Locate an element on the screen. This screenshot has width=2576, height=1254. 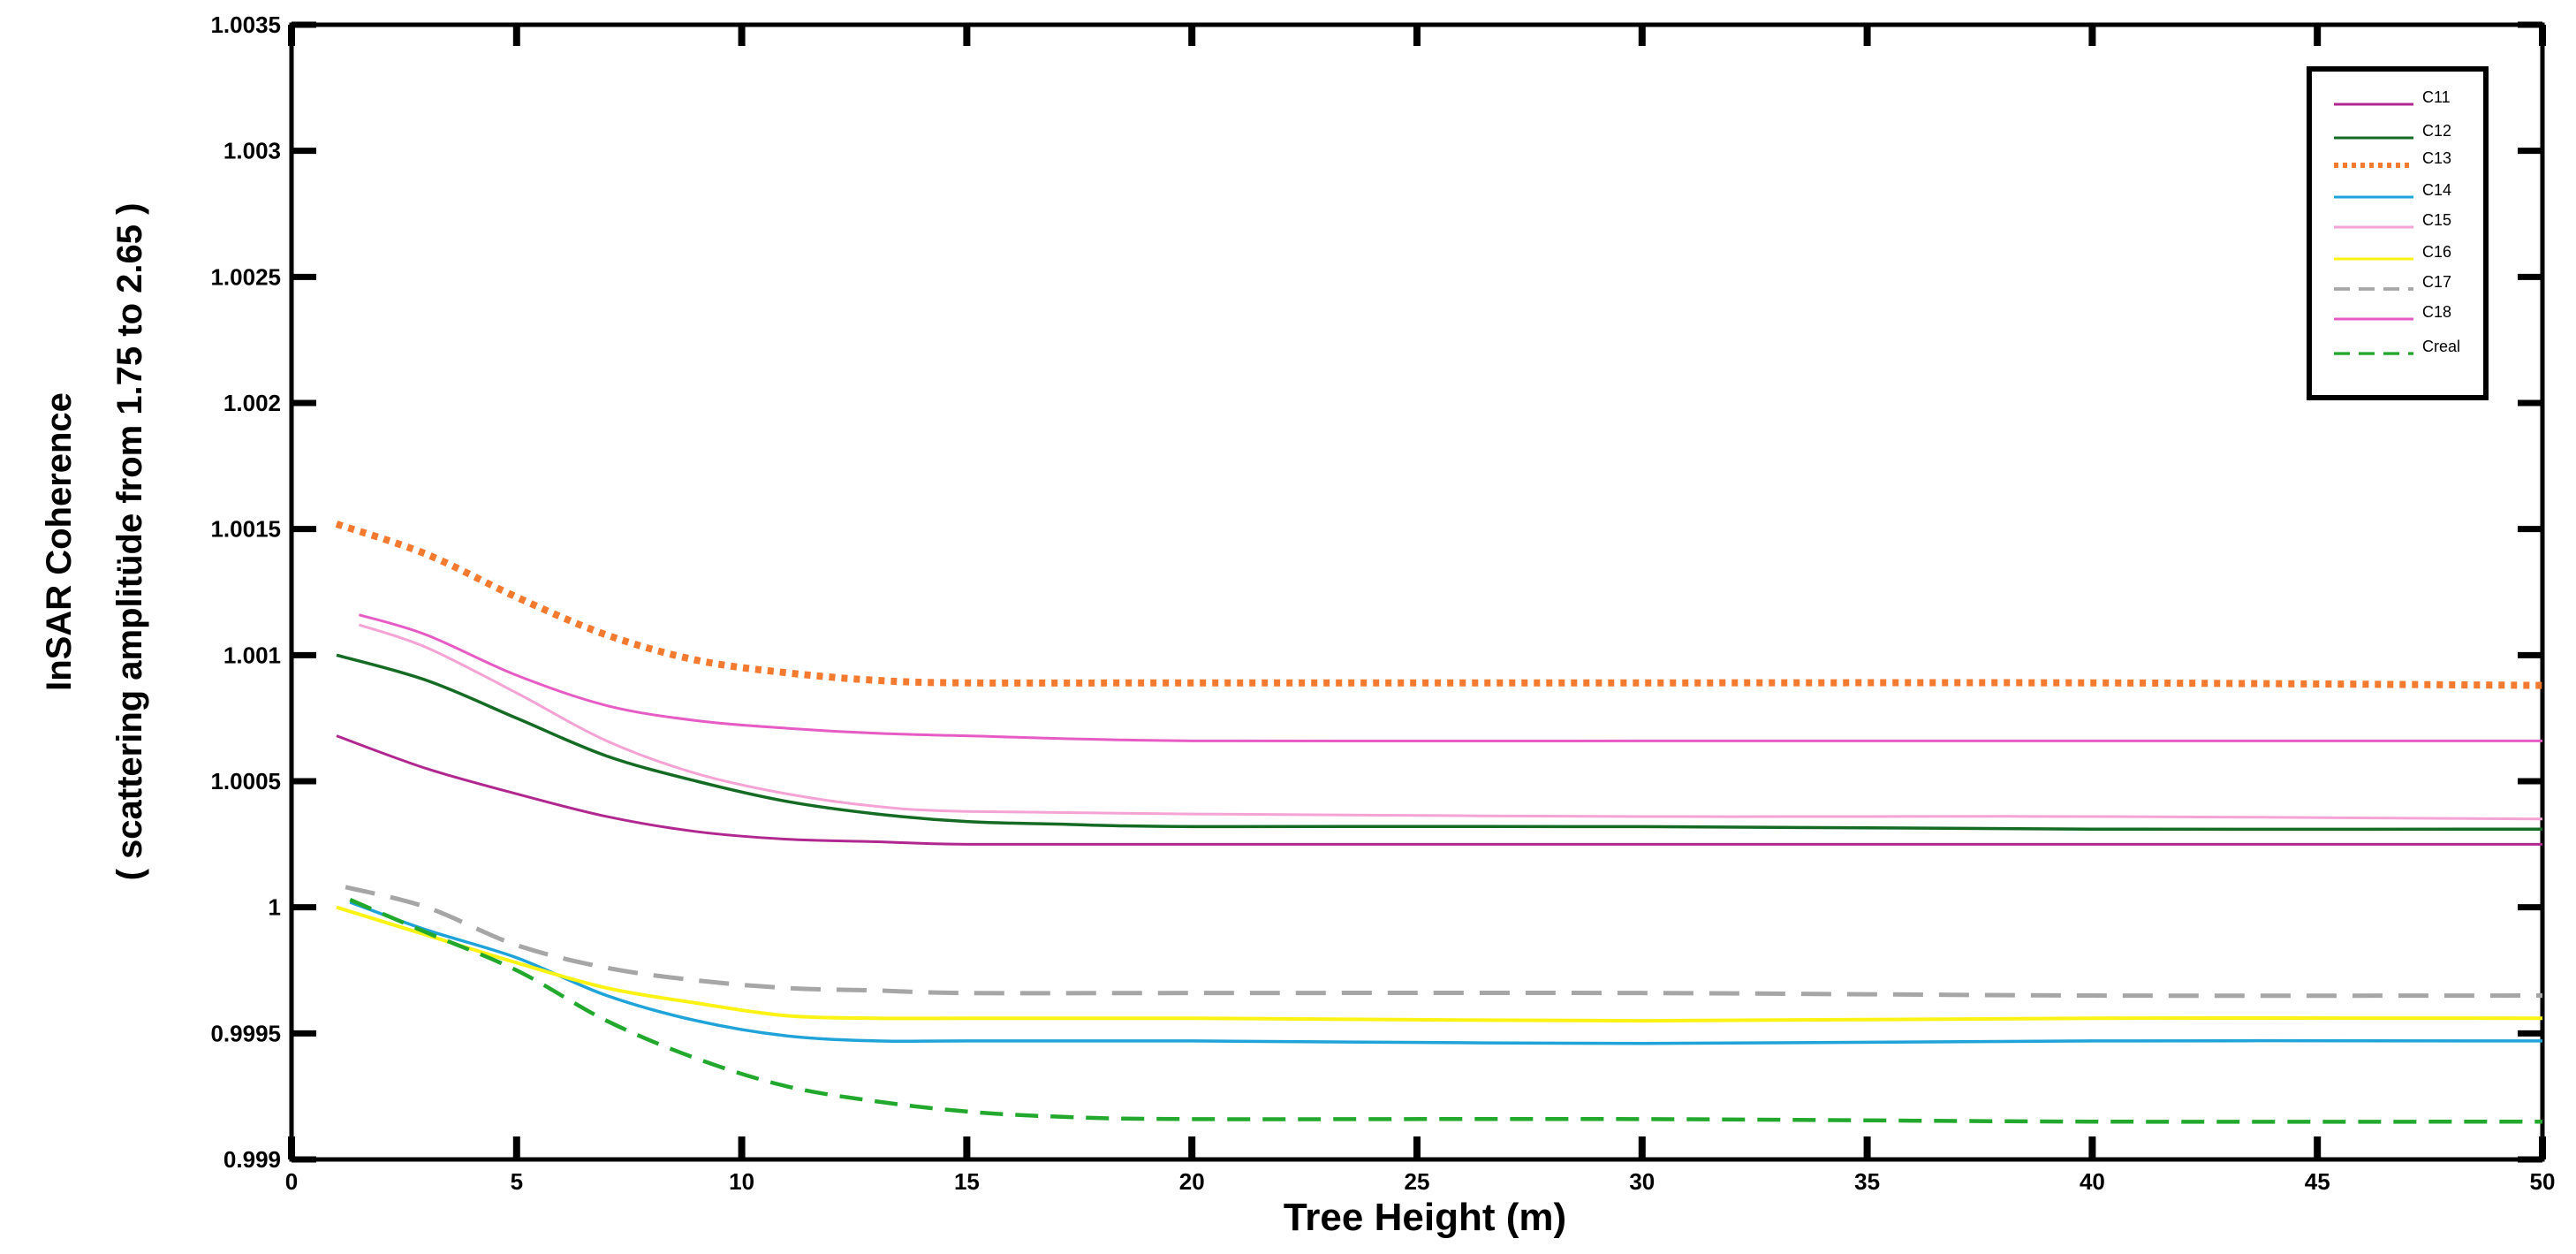
series-line-c11 is located at coordinates (1440, 790).